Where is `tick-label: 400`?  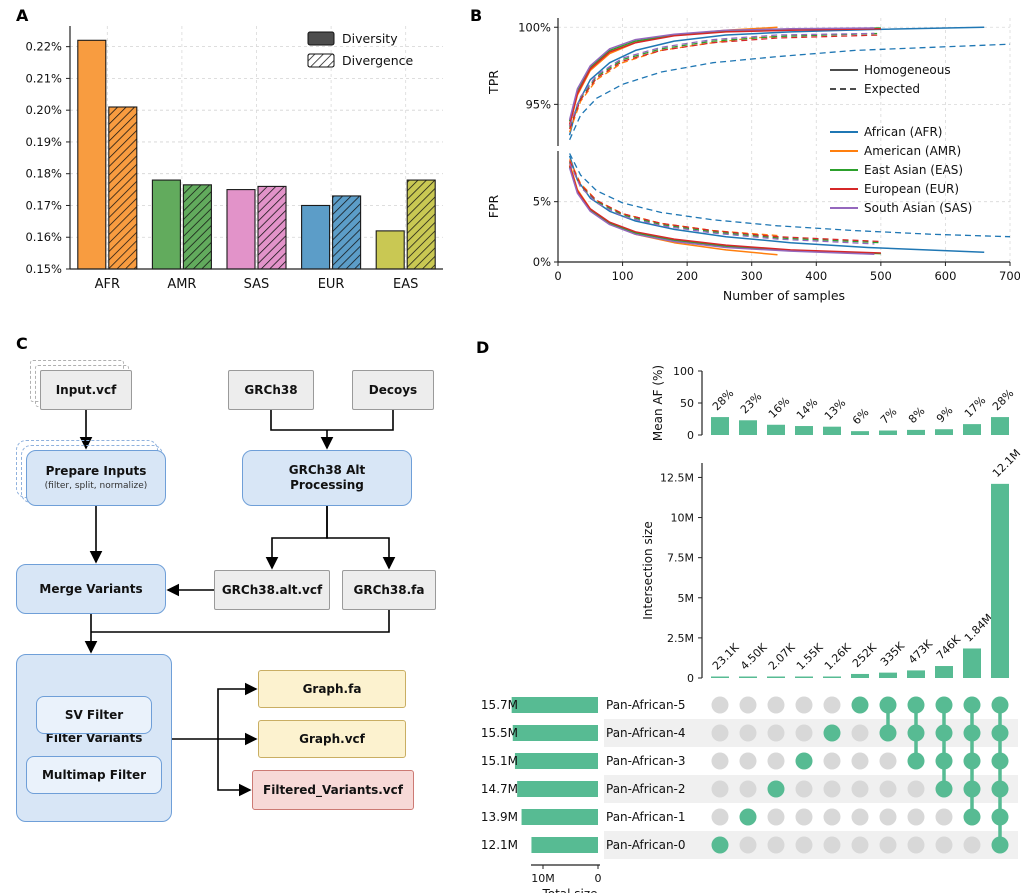
tick-label: 400 is located at coordinates (816, 276).